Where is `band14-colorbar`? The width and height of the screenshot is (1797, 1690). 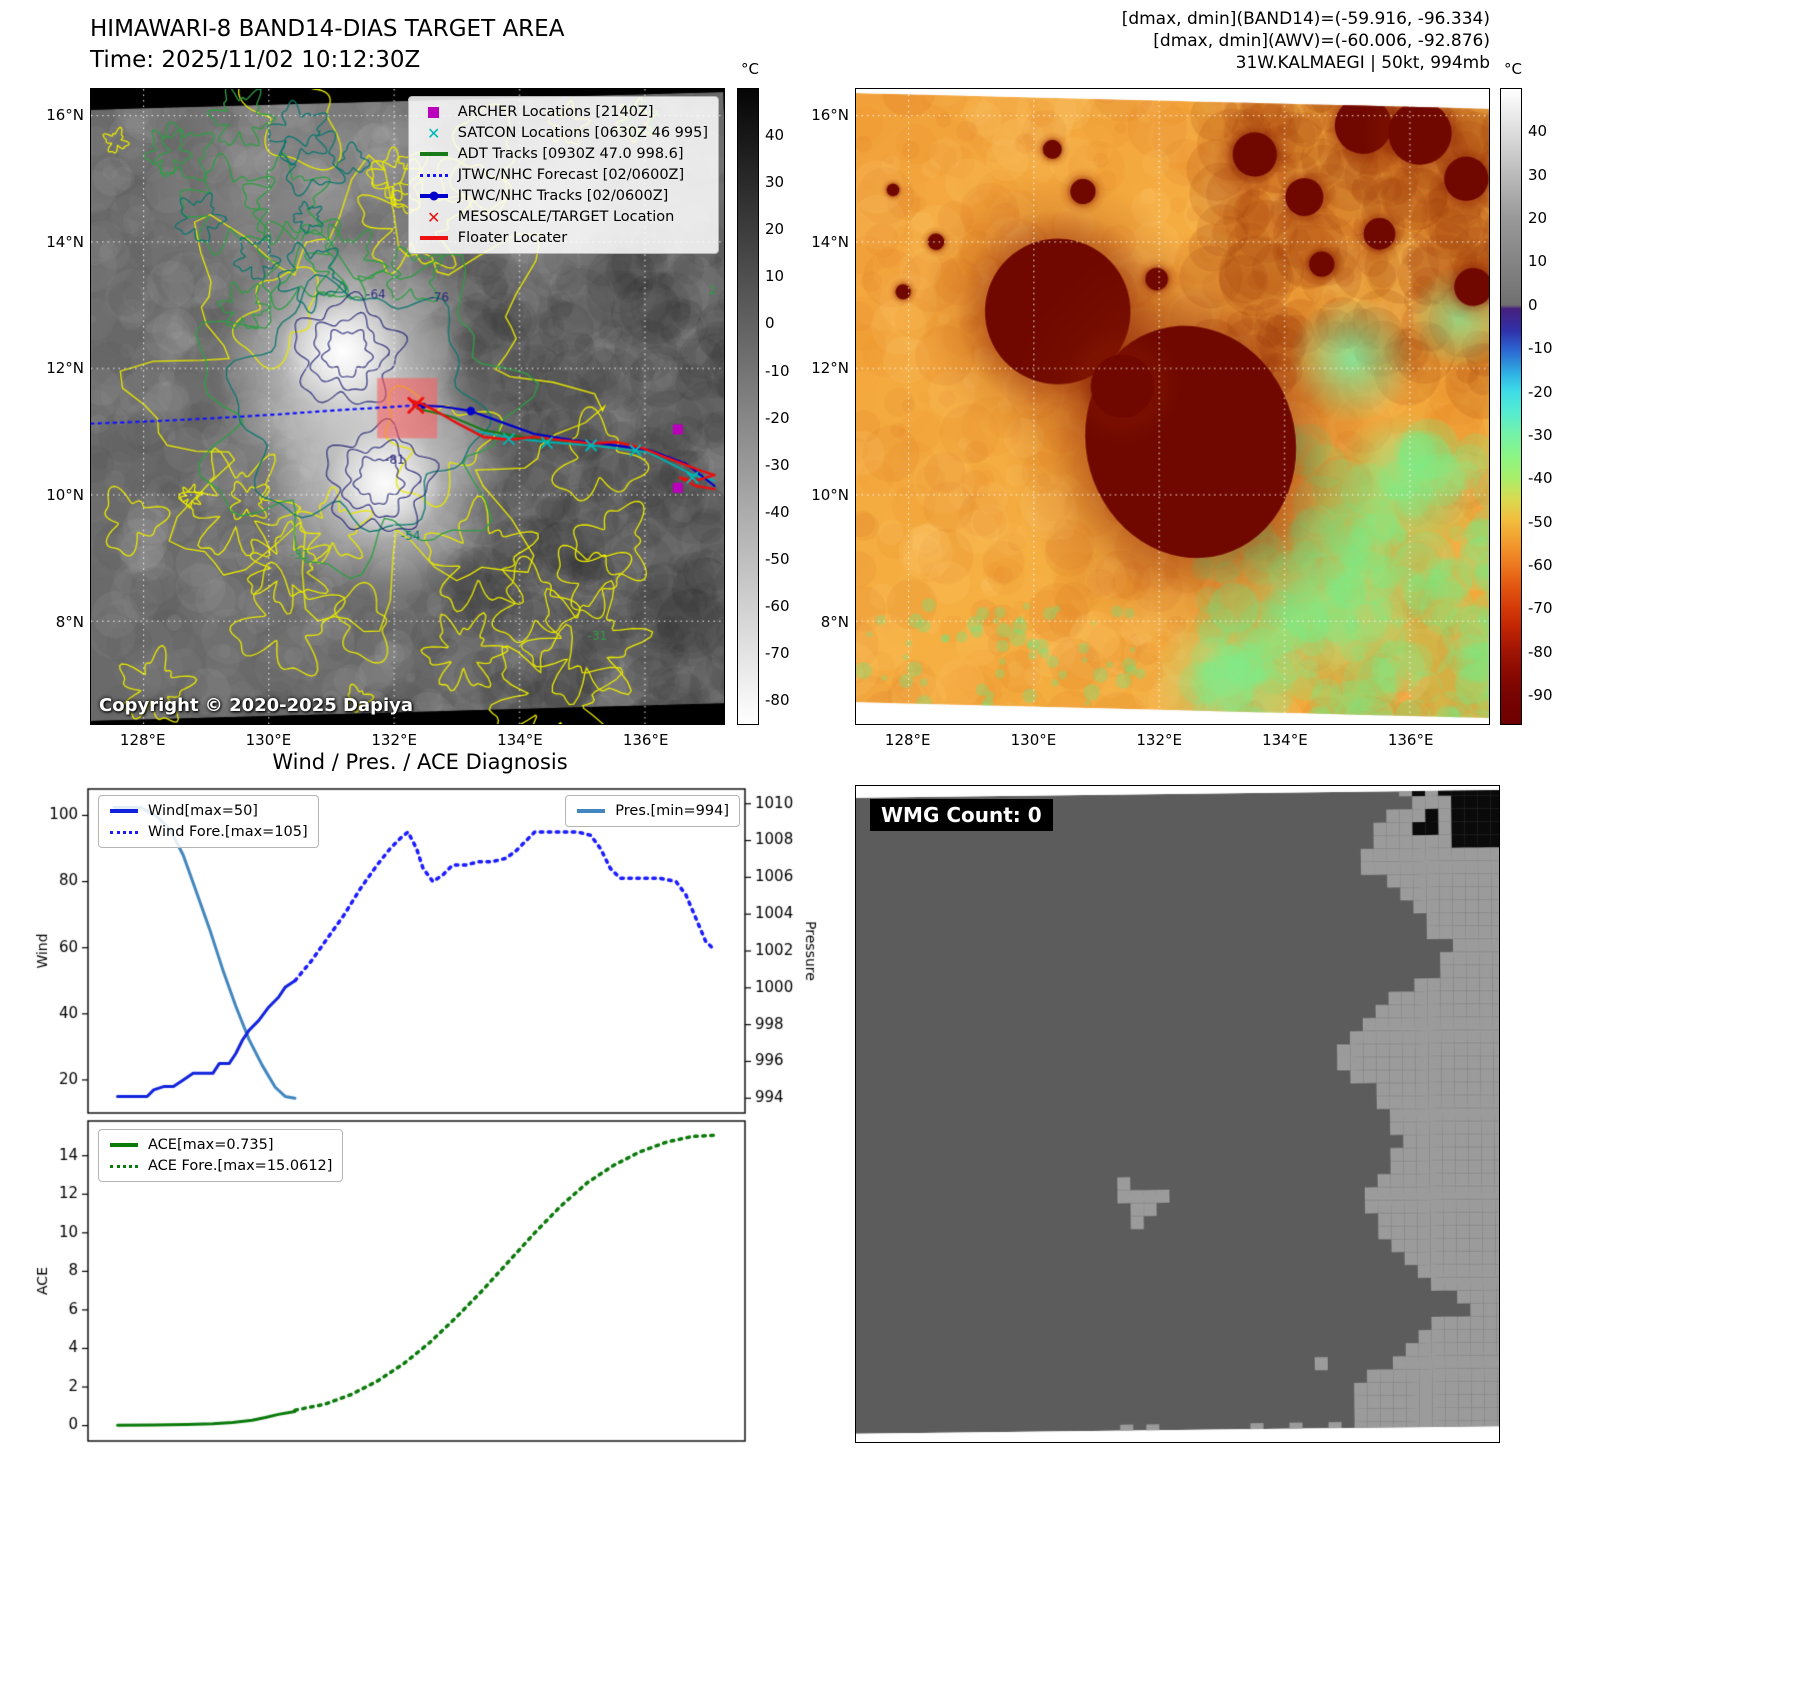 band14-colorbar is located at coordinates (748, 406).